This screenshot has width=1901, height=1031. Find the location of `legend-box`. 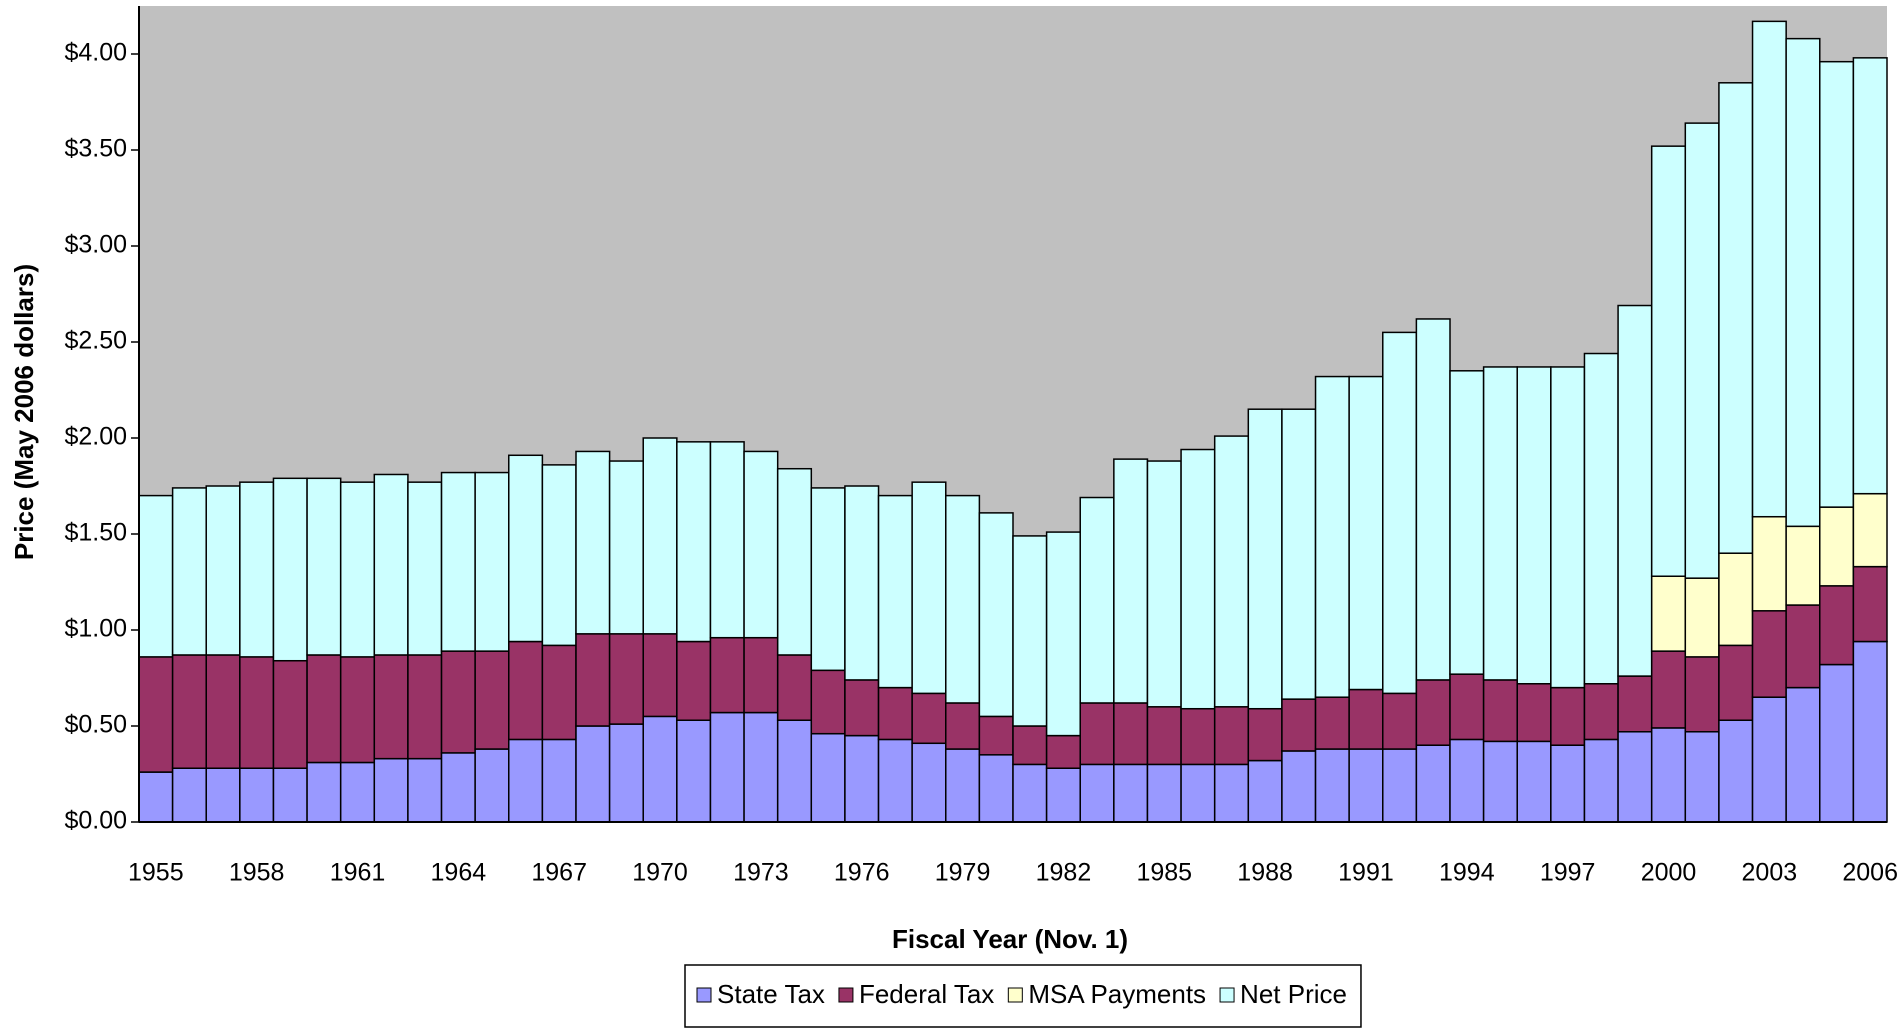

legend-box is located at coordinates (1023, 996).